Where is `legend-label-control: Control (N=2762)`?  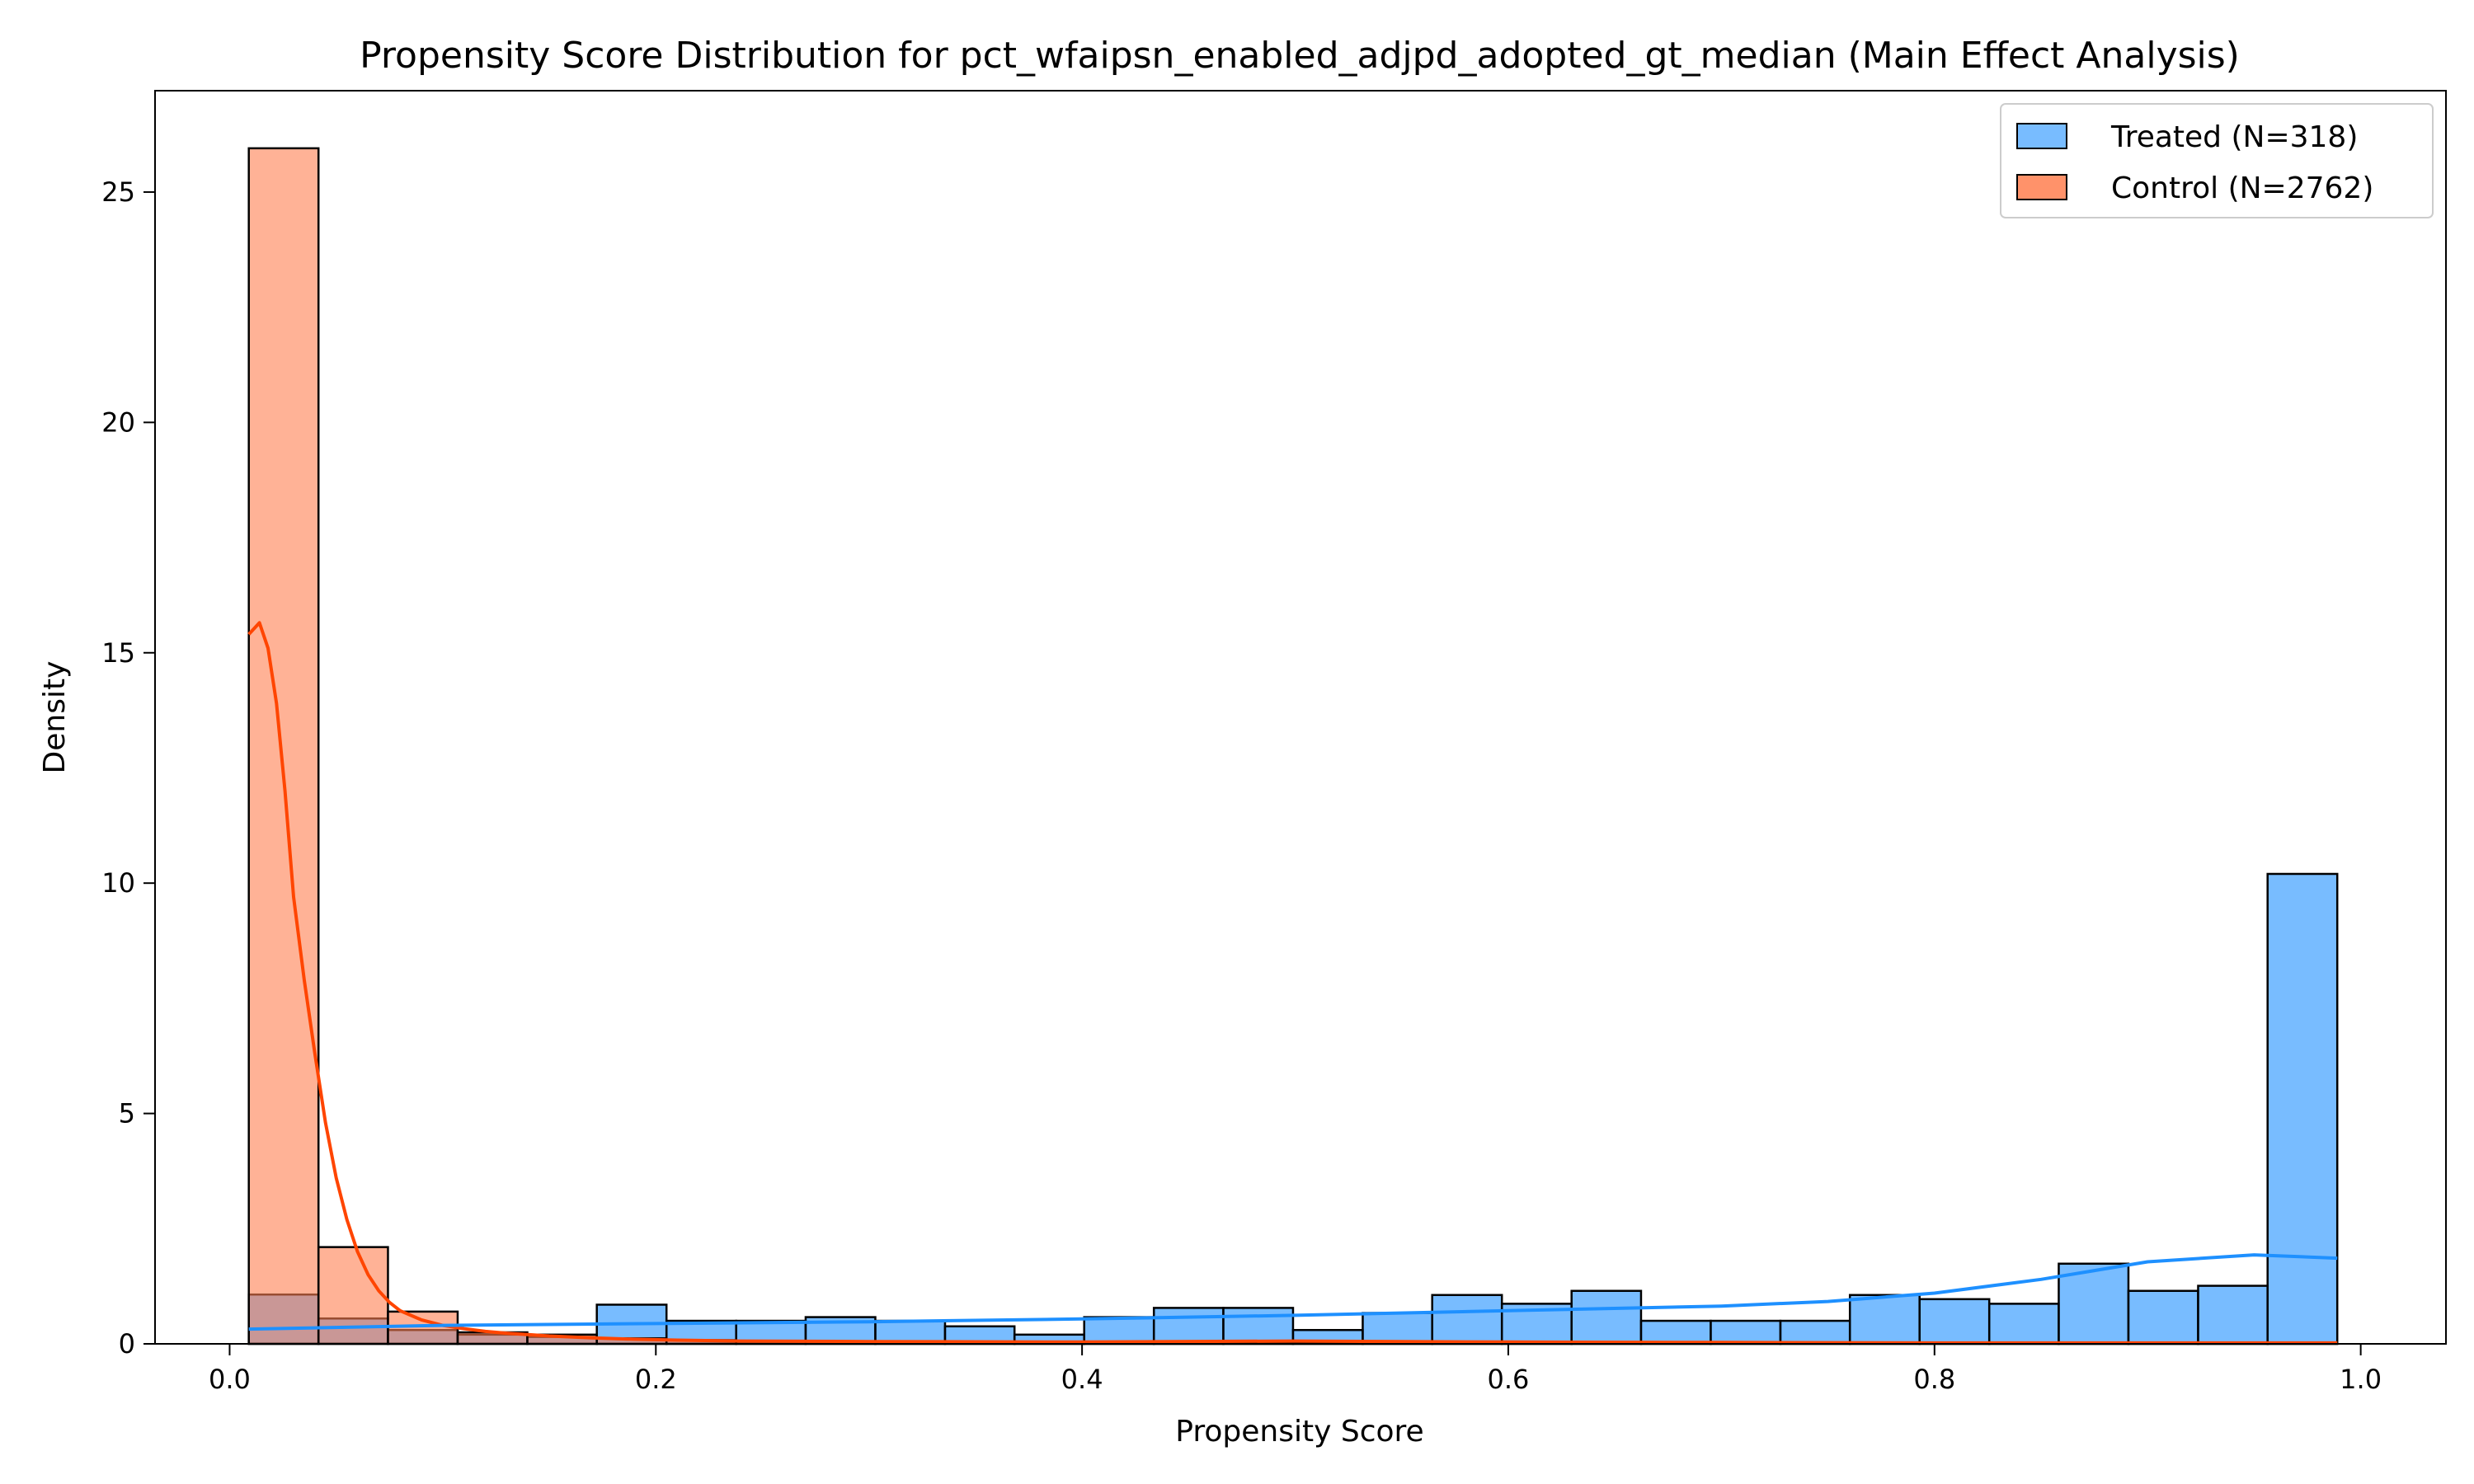
legend-label-control: Control (N=2762) is located at coordinates (2242, 188).